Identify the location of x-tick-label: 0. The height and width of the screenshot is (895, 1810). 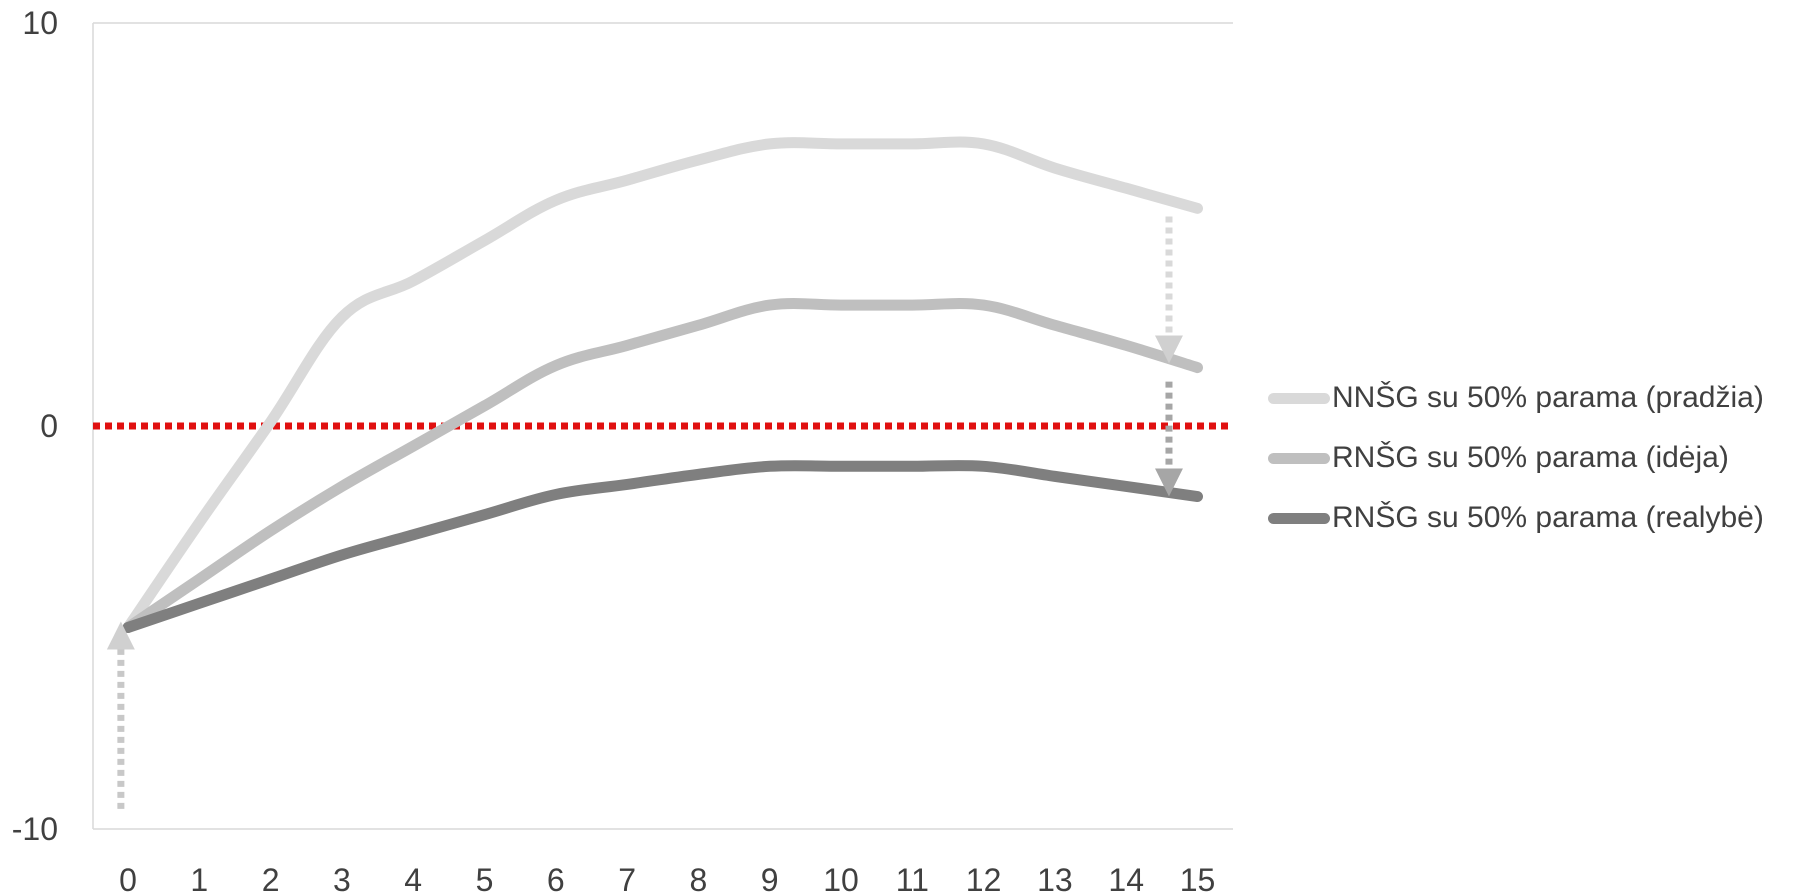
(128, 878).